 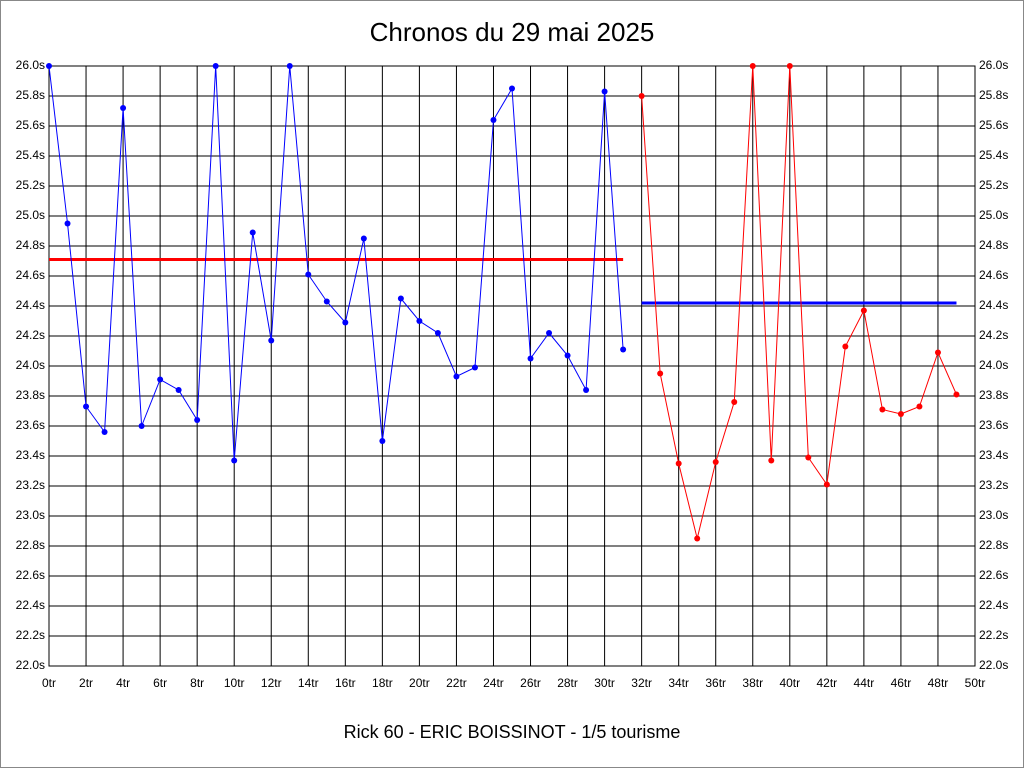 I want to click on y2-tick-label: 24.2s, so click(x=993, y=335).